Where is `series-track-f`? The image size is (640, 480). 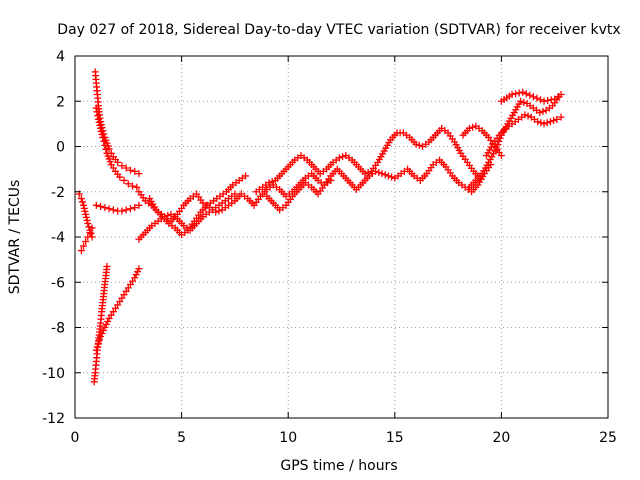
series-track-f is located at coordinates (117, 208).